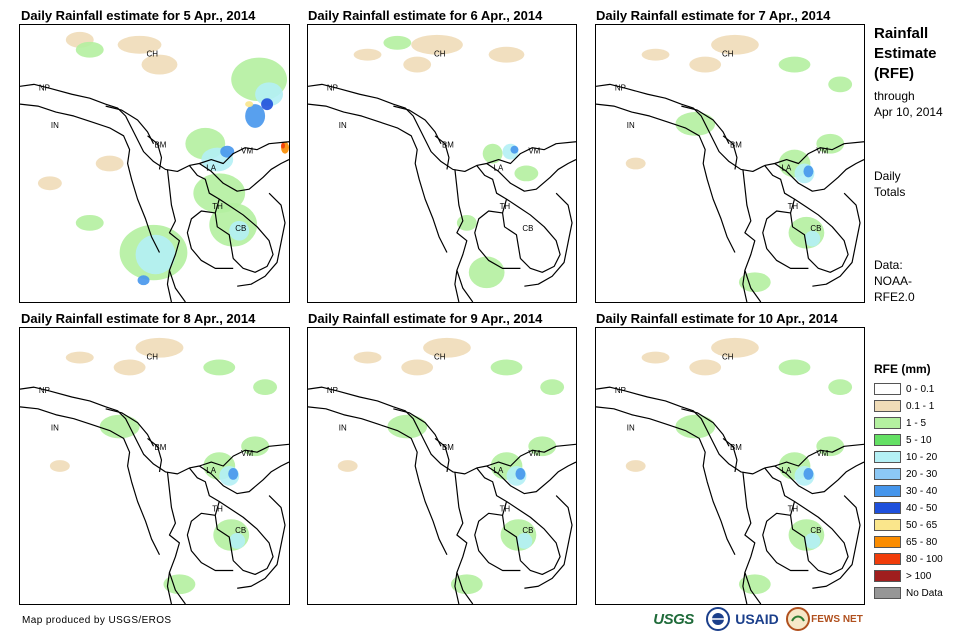 This screenshot has width=967, height=639. I want to click on legend-label: 65 - 80, so click(922, 542).